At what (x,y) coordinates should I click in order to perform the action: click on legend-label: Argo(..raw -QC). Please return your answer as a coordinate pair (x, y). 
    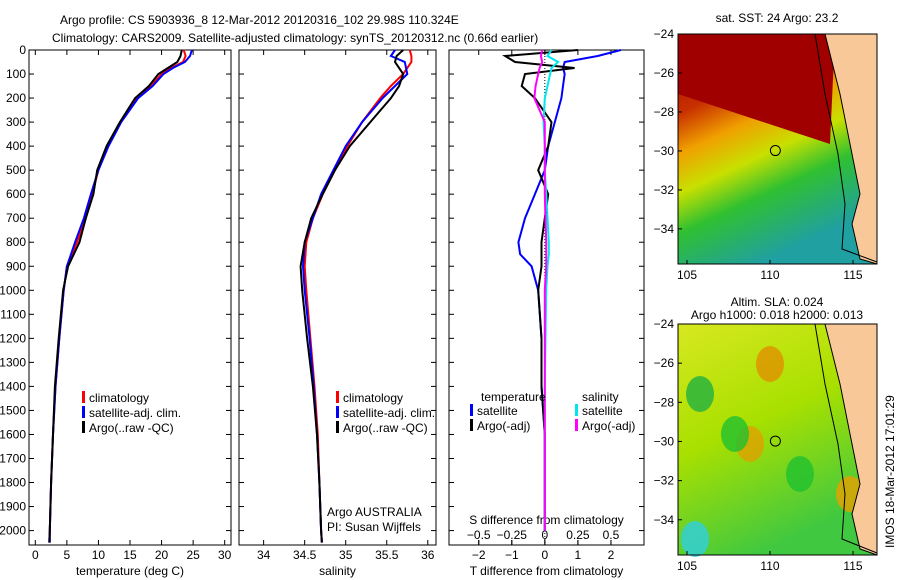
    Looking at the image, I should click on (385, 428).